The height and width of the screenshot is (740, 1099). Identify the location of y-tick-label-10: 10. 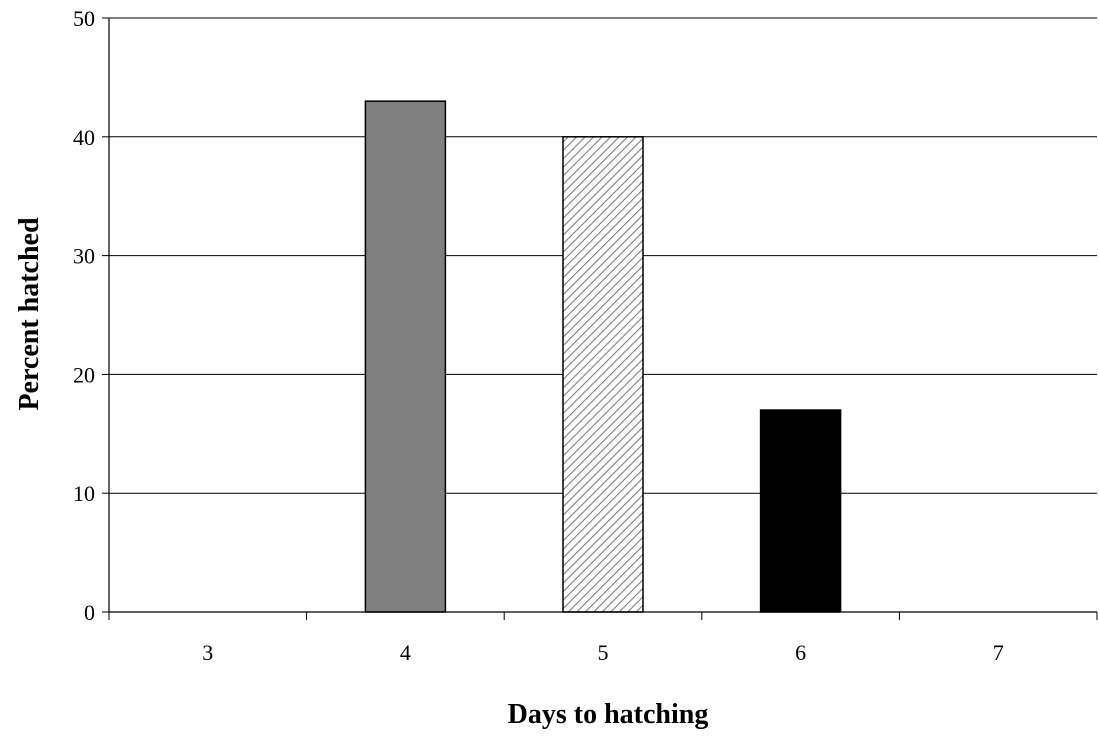
(84, 493).